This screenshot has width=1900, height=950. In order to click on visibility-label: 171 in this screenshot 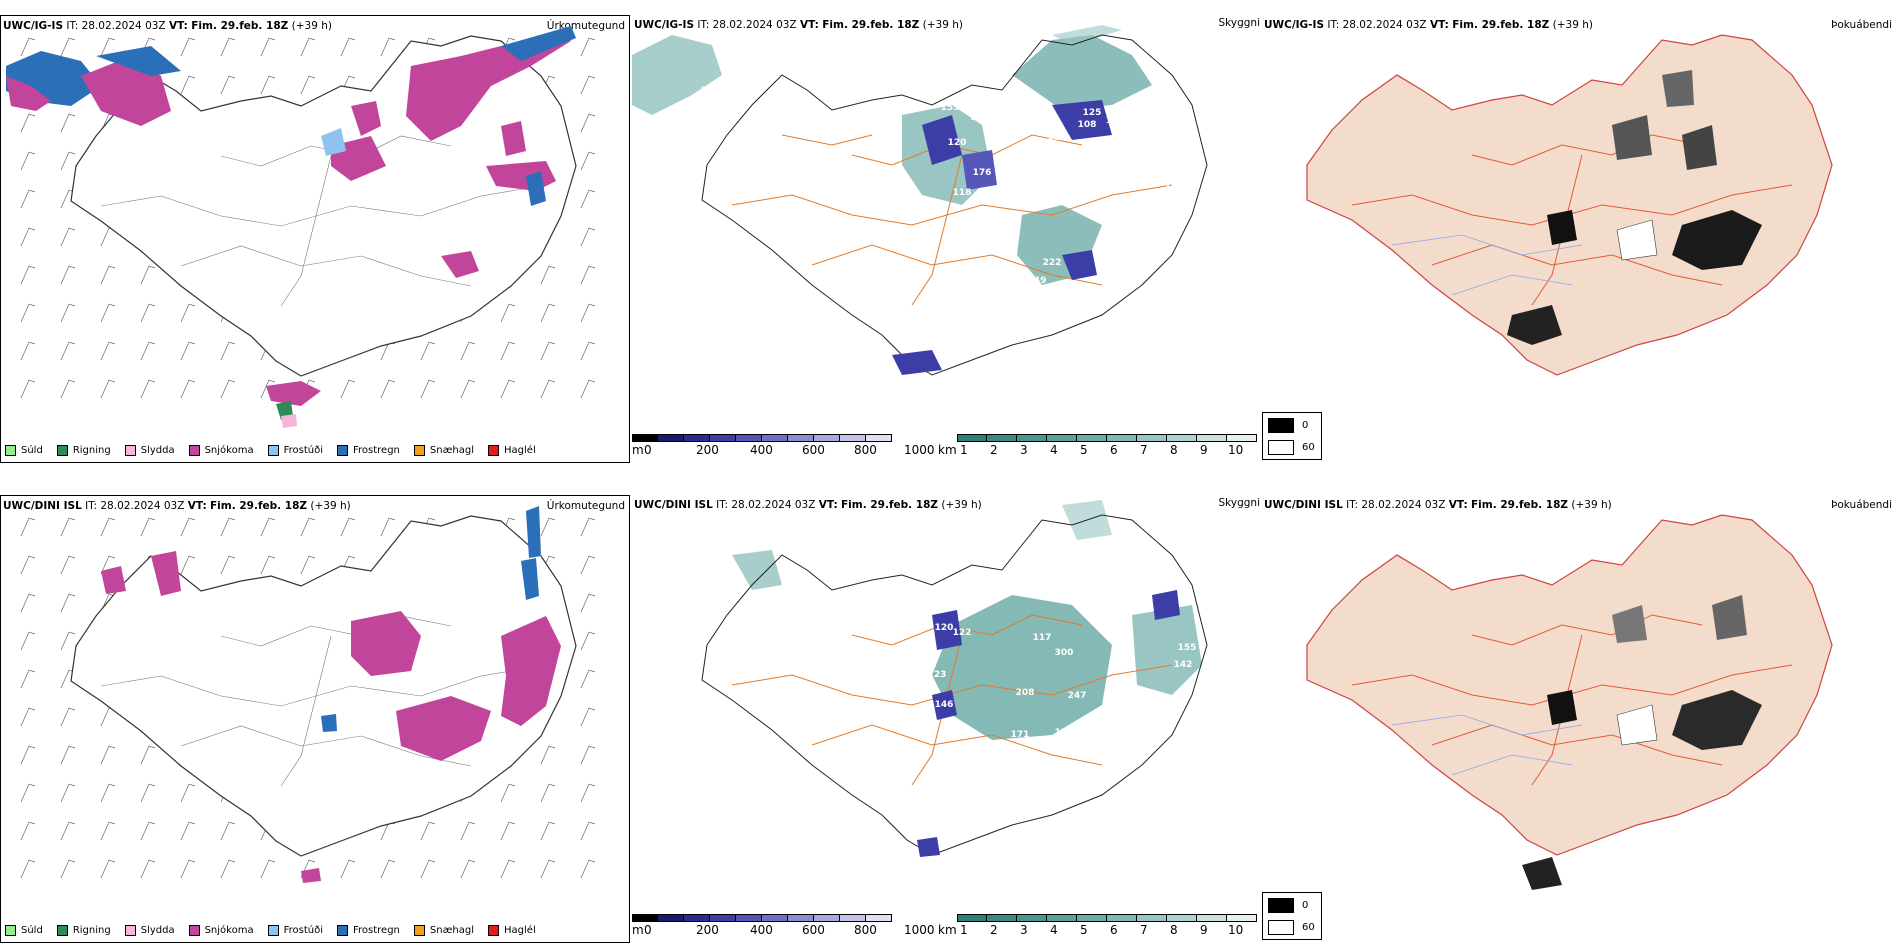, I will do `click(1020, 735)`.